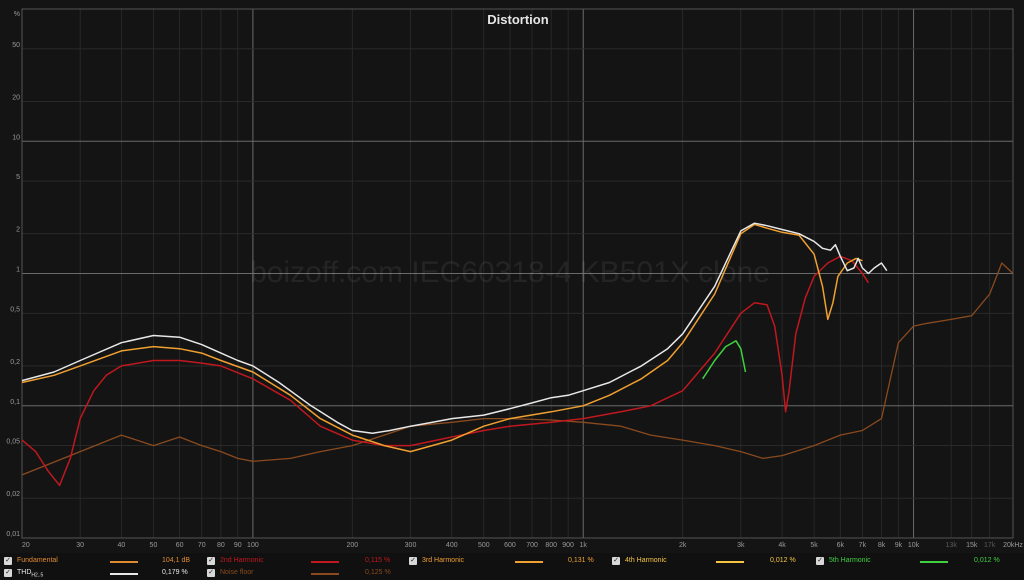 The width and height of the screenshot is (1024, 580). I want to click on x-tick-label: 3k, so click(741, 545).